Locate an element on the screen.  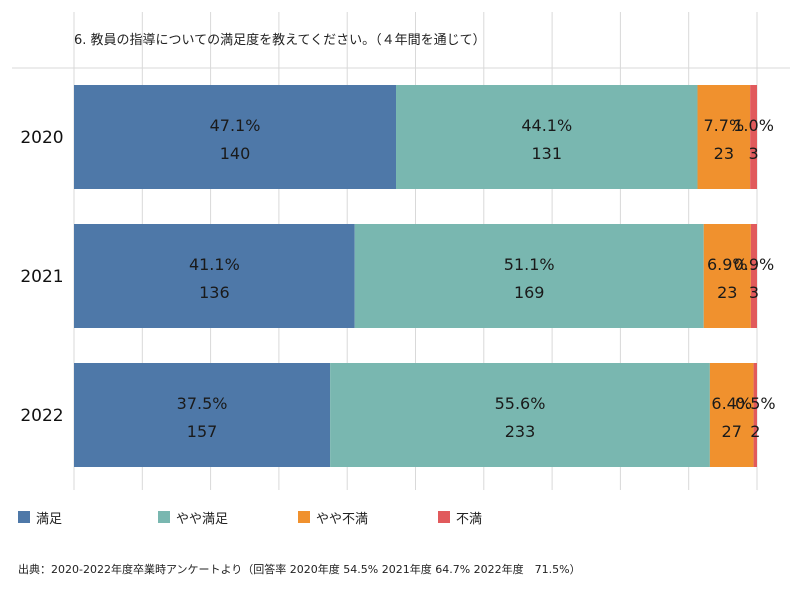
category-label-2022: 2022 is located at coordinates (41, 416).